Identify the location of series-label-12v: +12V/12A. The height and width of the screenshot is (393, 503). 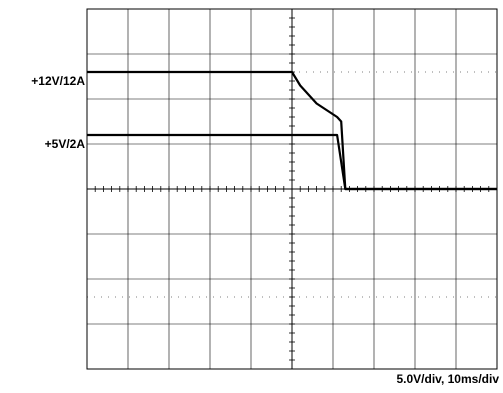
(58, 81).